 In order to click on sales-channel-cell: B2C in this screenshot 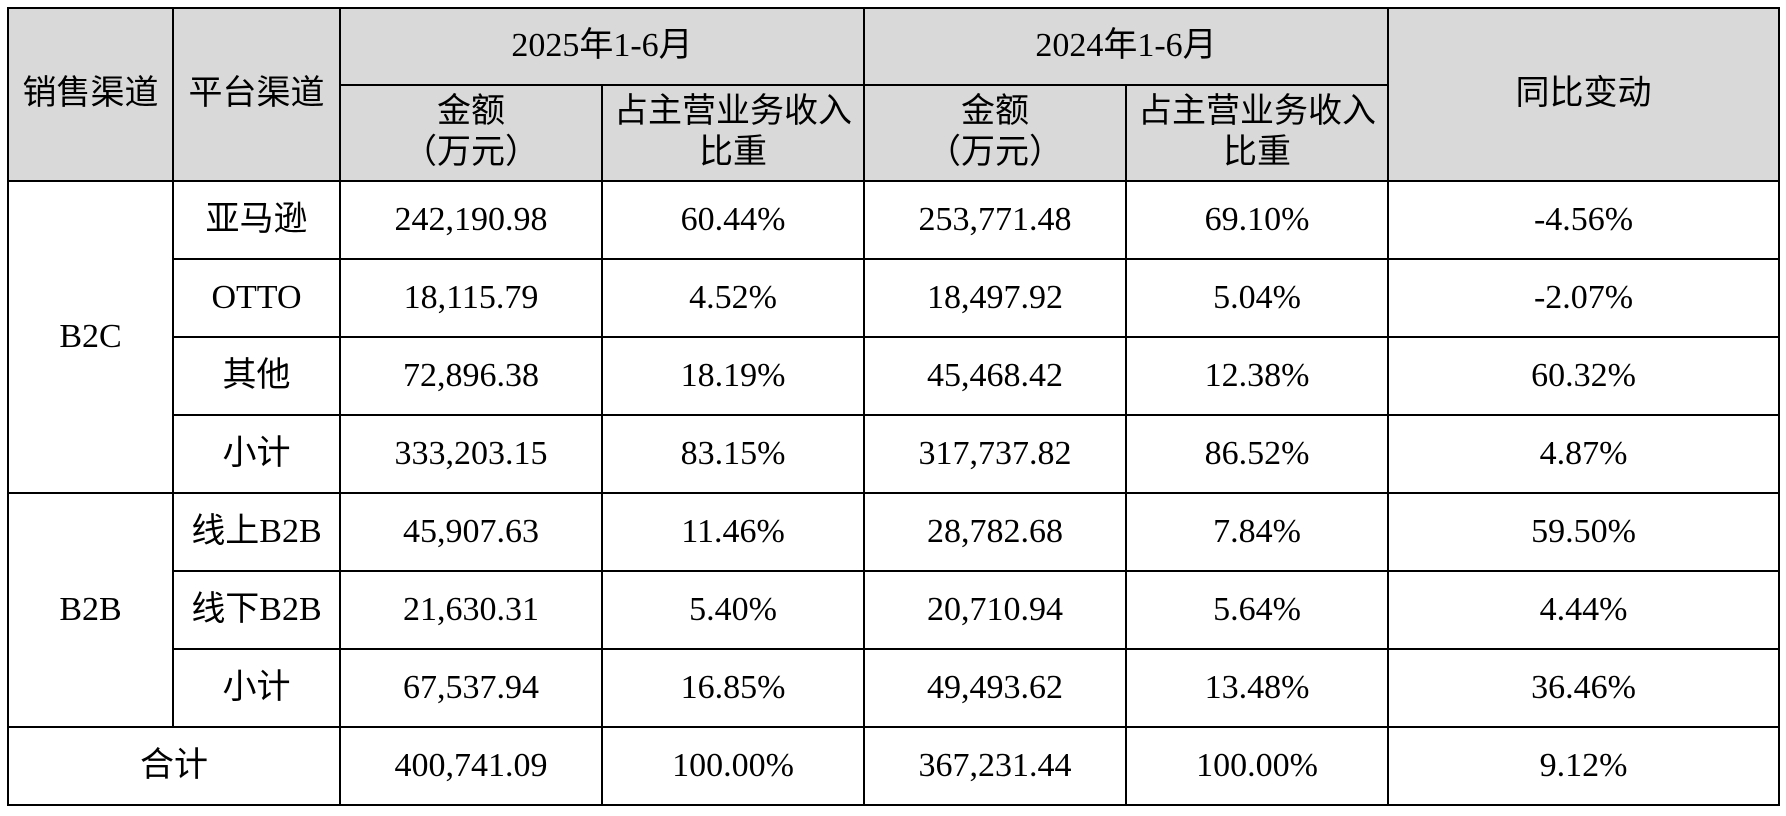, I will do `click(90, 337)`.